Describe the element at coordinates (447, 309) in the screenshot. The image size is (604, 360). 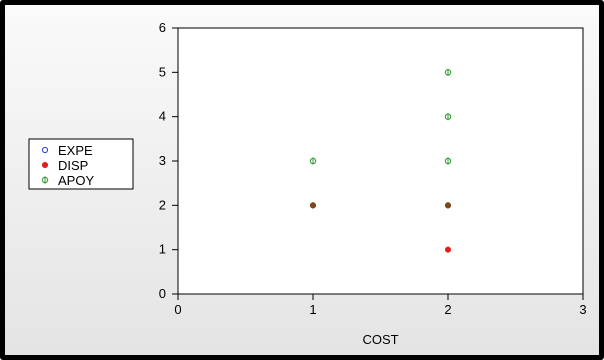
I see `x-tick-label: 2` at that location.